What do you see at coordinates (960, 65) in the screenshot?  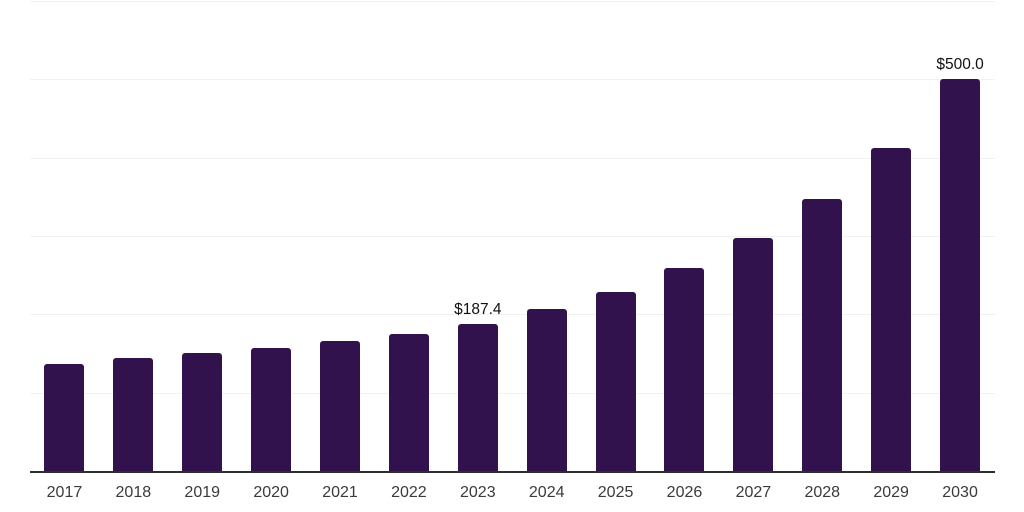 I see `value-label-2030: $500.0` at bounding box center [960, 65].